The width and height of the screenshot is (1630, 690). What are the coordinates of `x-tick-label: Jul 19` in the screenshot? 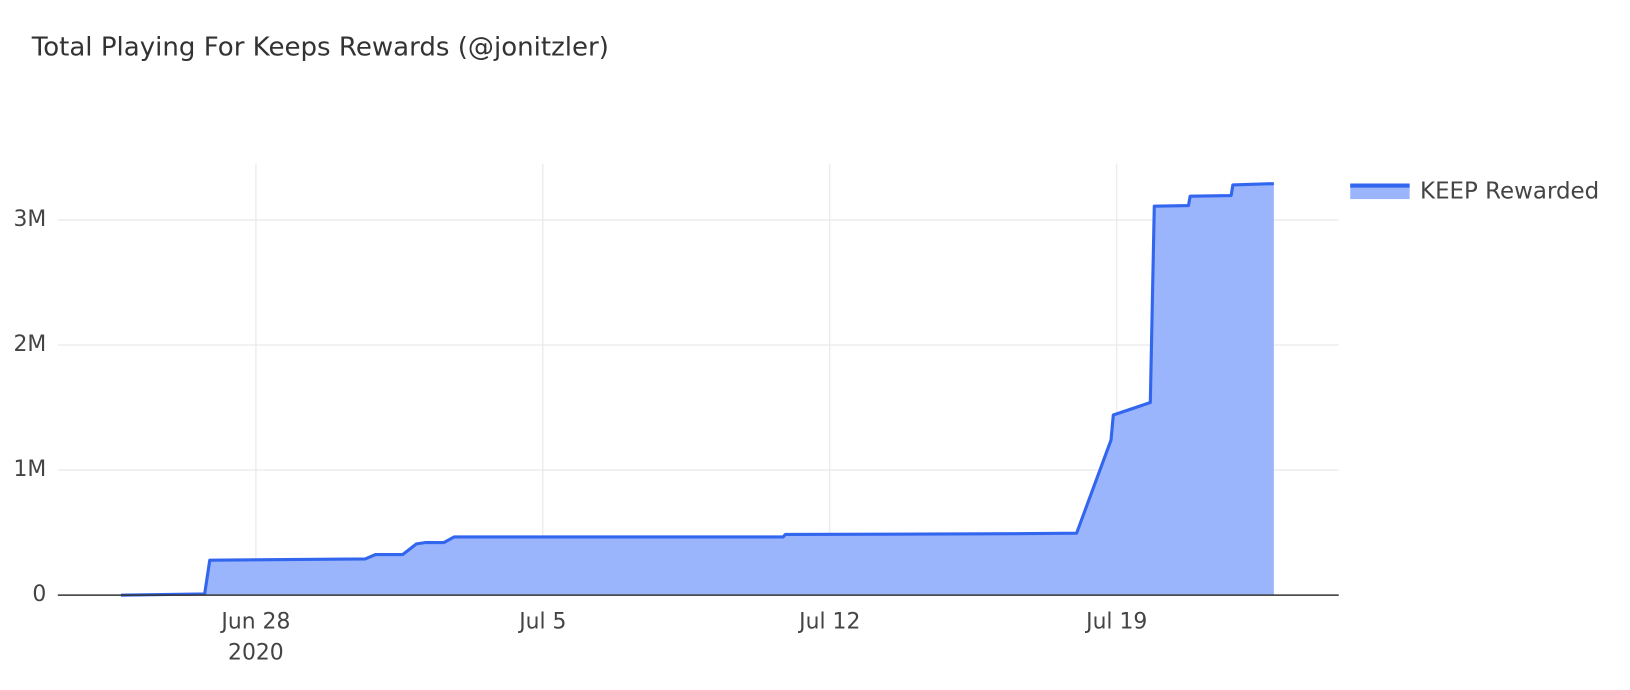 It's located at (1115, 621).